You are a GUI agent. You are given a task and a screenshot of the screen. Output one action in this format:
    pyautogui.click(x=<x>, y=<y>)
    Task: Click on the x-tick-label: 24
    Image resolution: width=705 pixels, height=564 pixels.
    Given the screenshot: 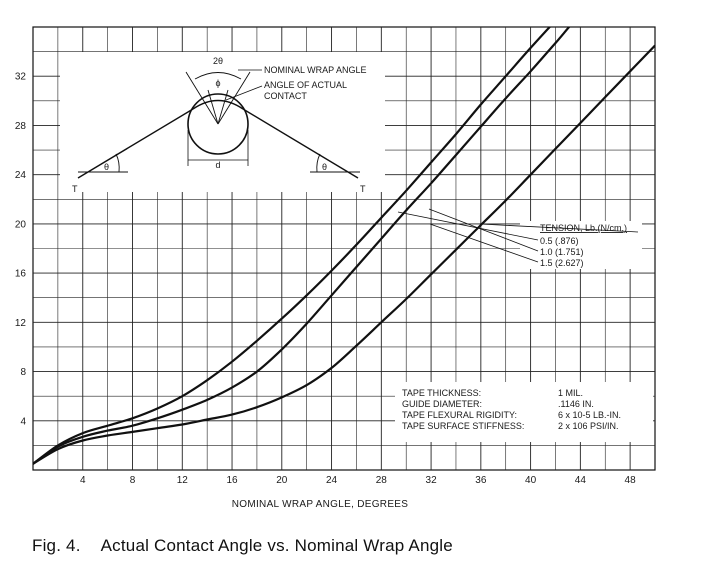 What is the action you would take?
    pyautogui.click(x=332, y=480)
    